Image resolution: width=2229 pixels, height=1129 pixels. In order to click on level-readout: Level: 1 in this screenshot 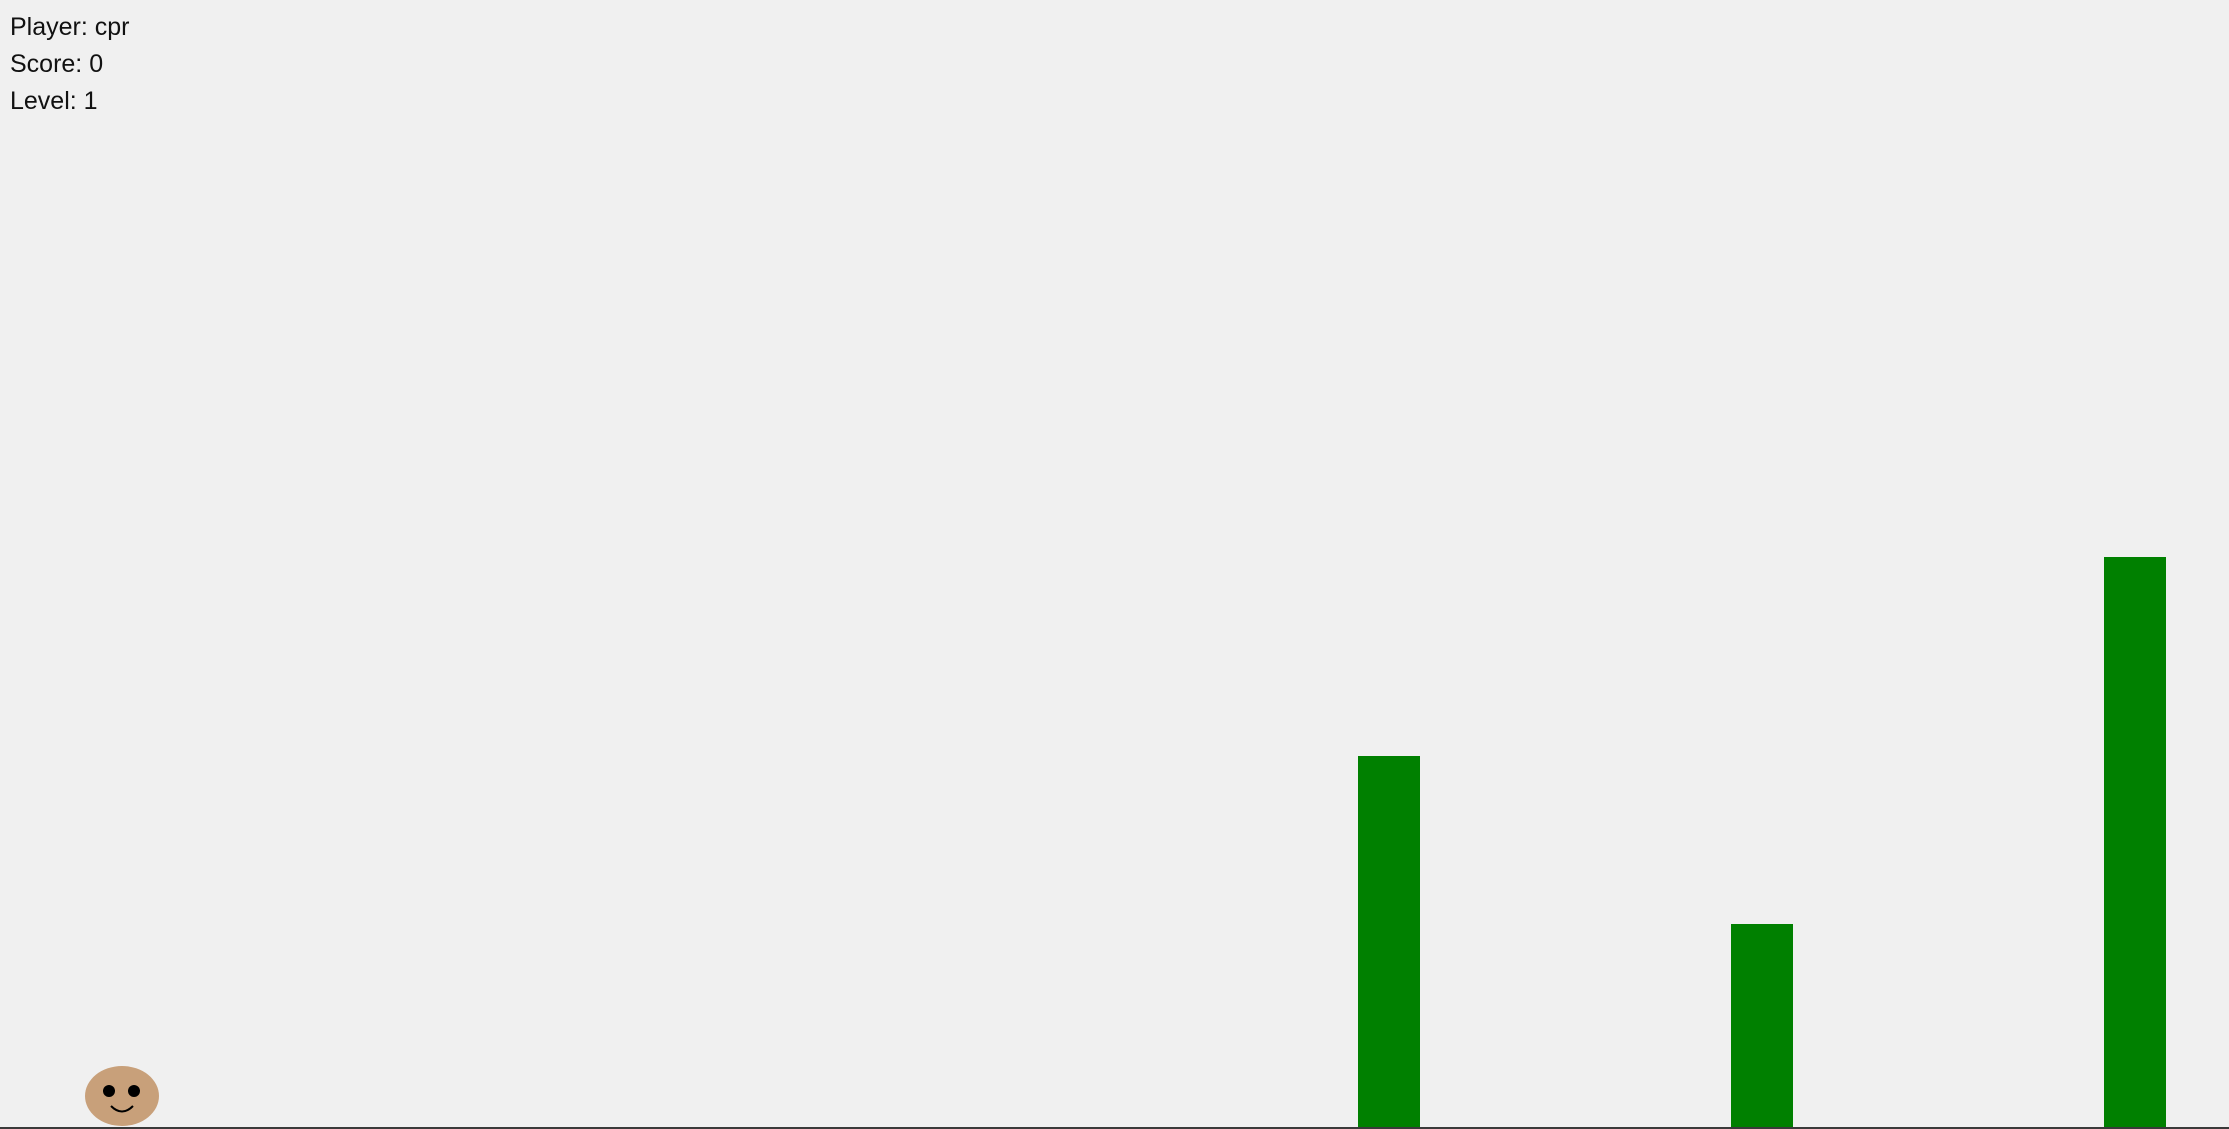, I will do `click(70, 101)`.